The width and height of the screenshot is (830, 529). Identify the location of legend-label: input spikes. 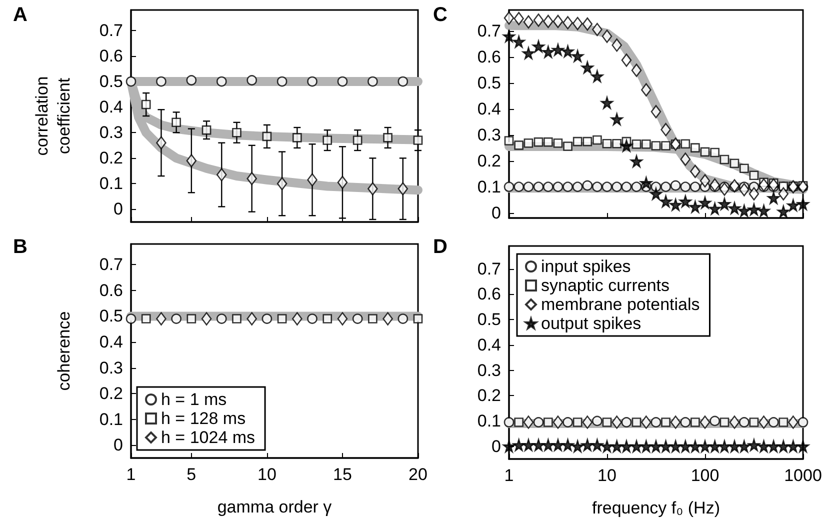
(586, 266).